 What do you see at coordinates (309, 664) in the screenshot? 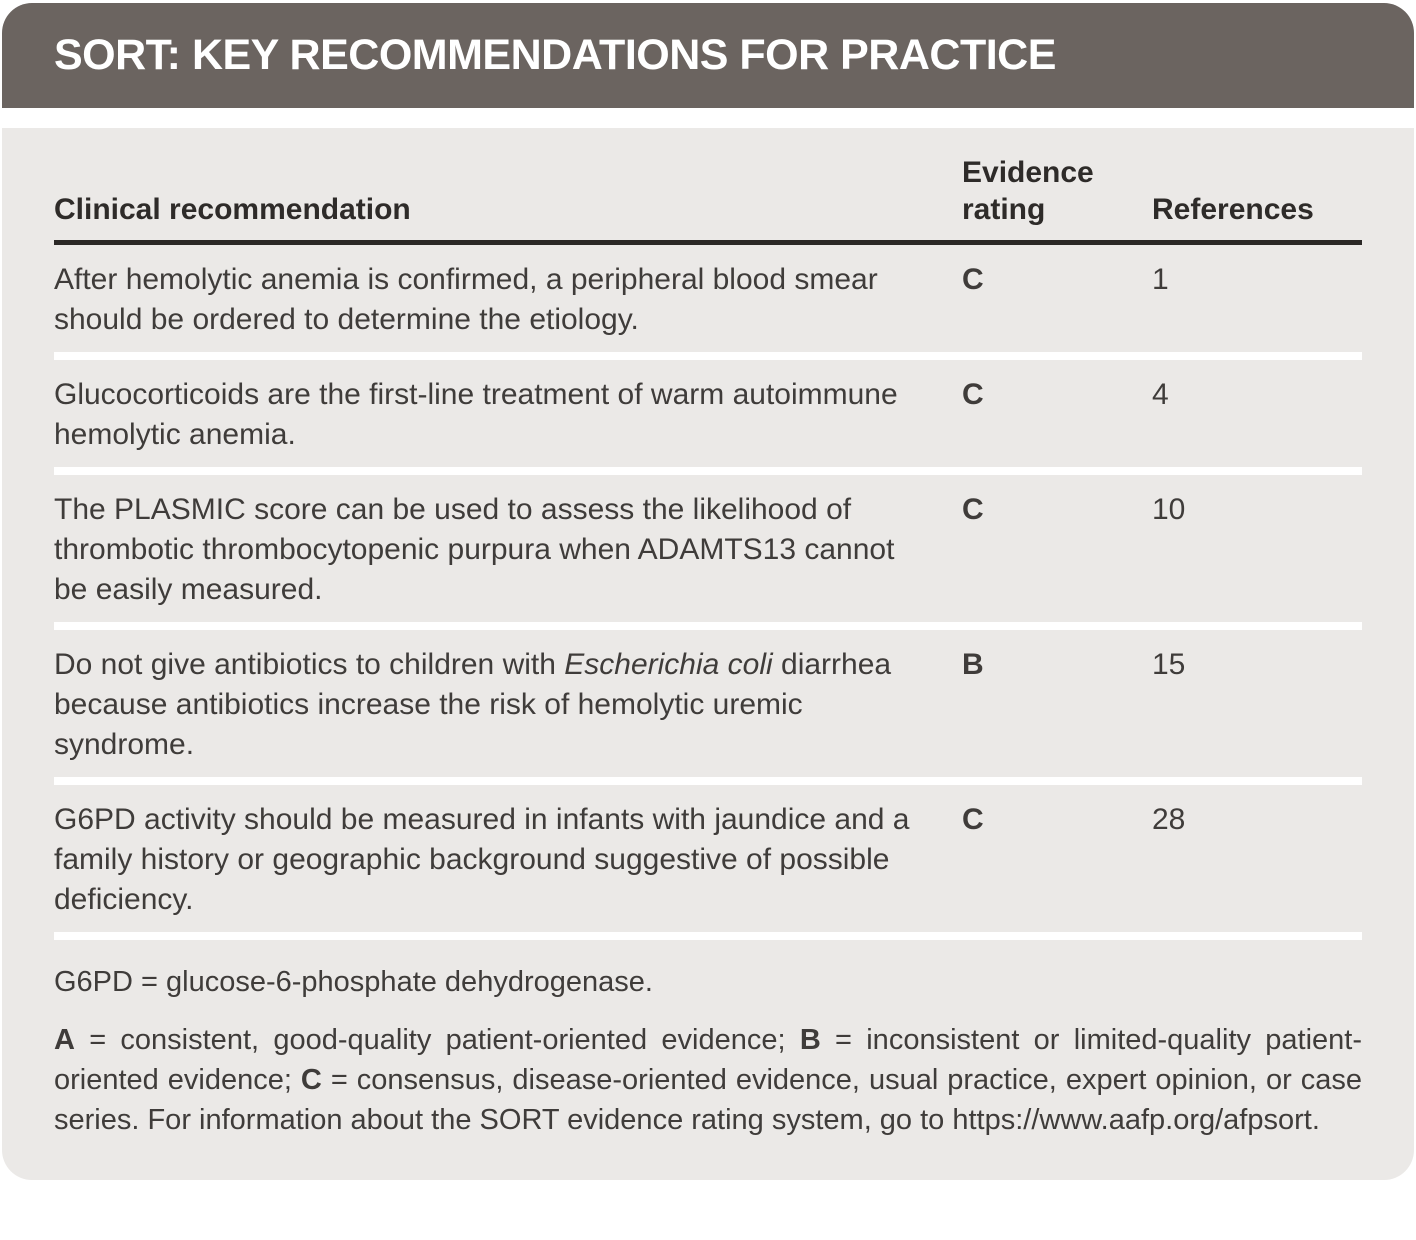
I see `recommendation-text: Do not give antibiotics to children with` at bounding box center [309, 664].